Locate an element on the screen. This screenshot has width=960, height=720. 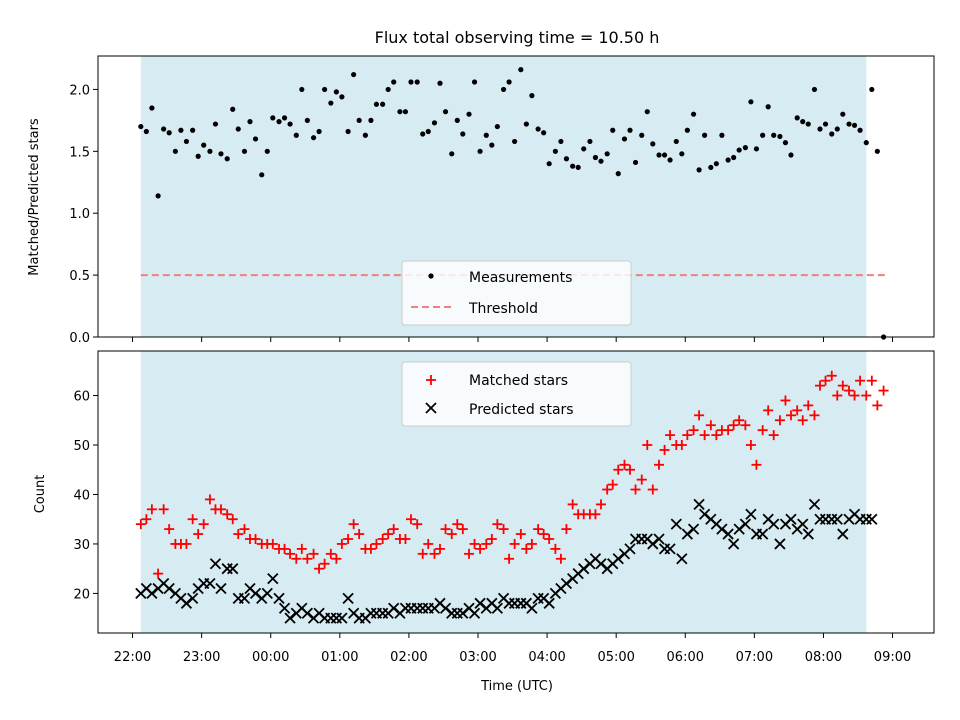
bottom-y-tick-label: 30 is located at coordinates (81, 545).